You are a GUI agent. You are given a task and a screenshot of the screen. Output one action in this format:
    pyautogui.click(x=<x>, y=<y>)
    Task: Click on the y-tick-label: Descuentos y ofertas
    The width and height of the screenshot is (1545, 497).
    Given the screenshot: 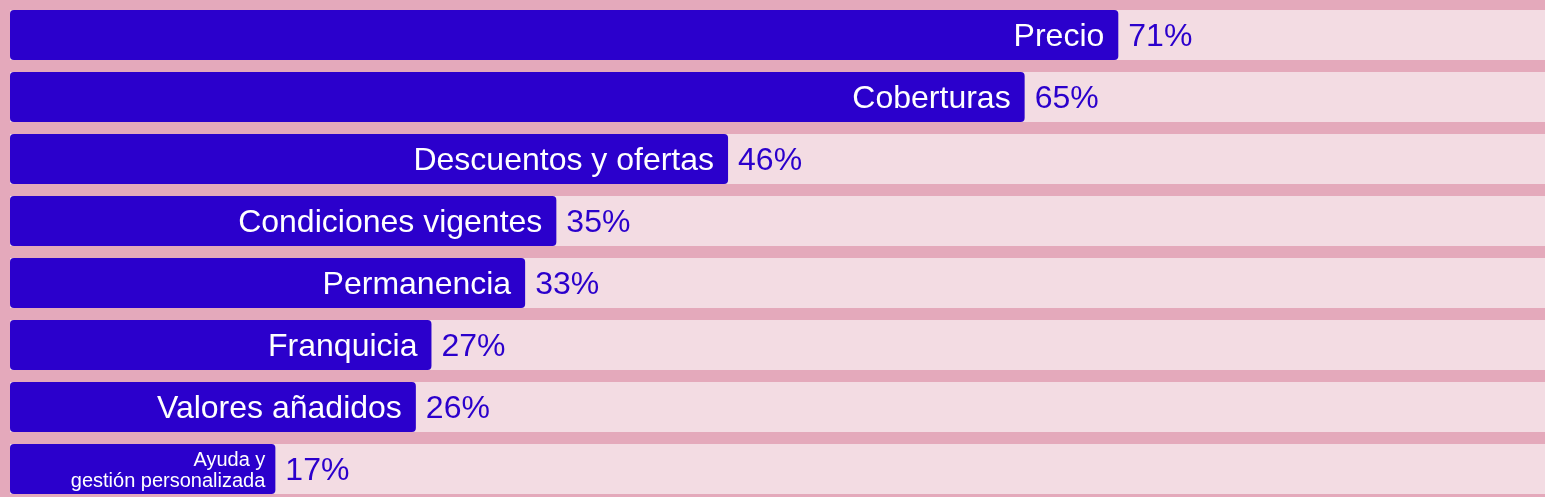 What is the action you would take?
    pyautogui.click(x=564, y=159)
    